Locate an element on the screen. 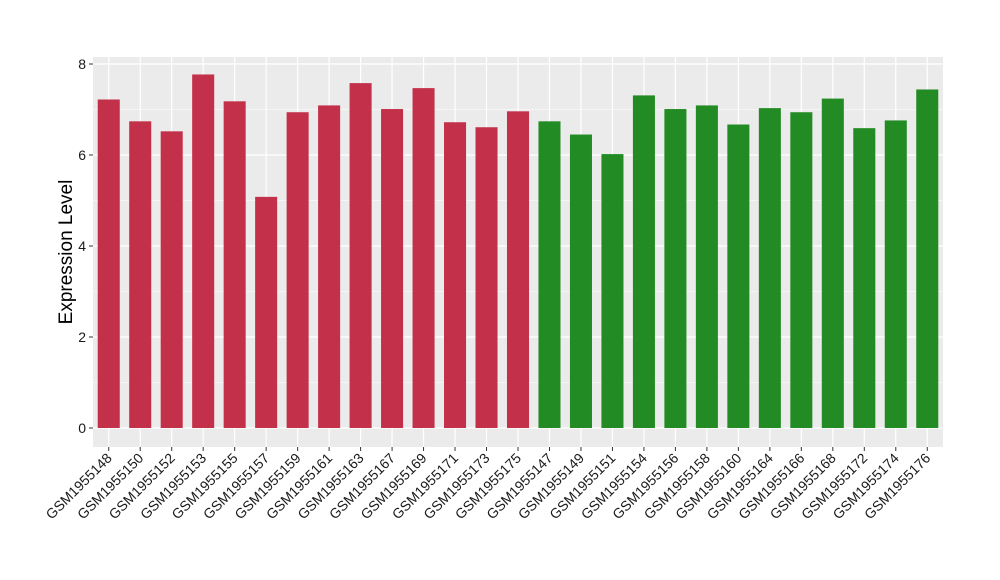 The image size is (1000, 580). bar-GSM1955155 is located at coordinates (234, 264).